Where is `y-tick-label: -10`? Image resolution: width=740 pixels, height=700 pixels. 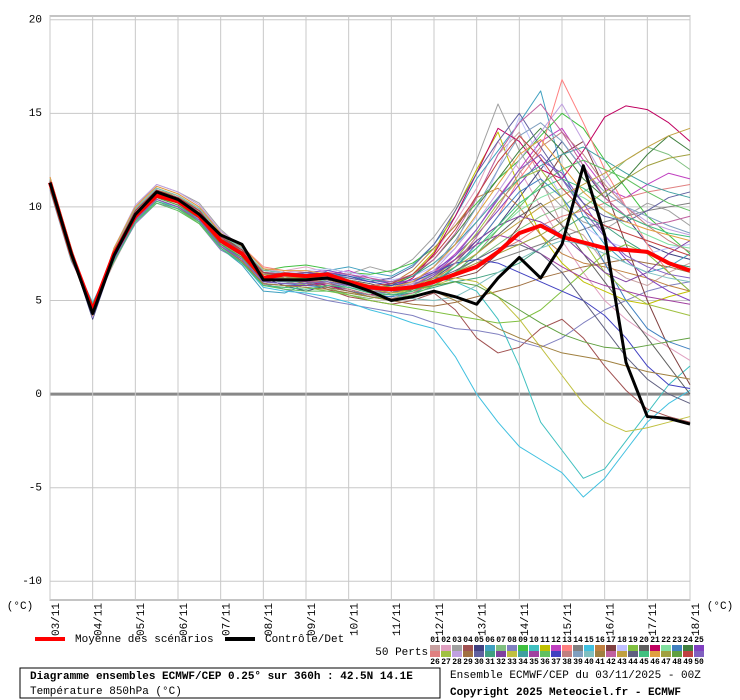 y-tick-label: -10 is located at coordinates (32, 582).